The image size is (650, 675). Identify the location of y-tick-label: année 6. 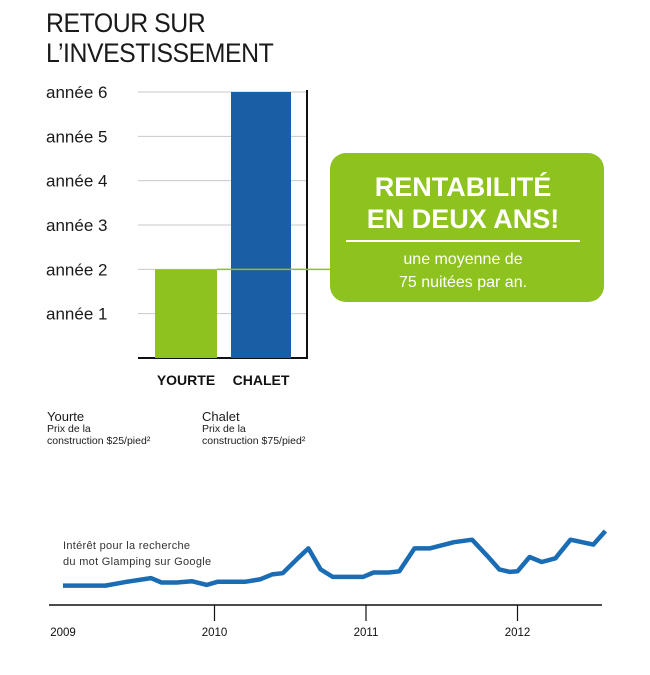
(76, 92).